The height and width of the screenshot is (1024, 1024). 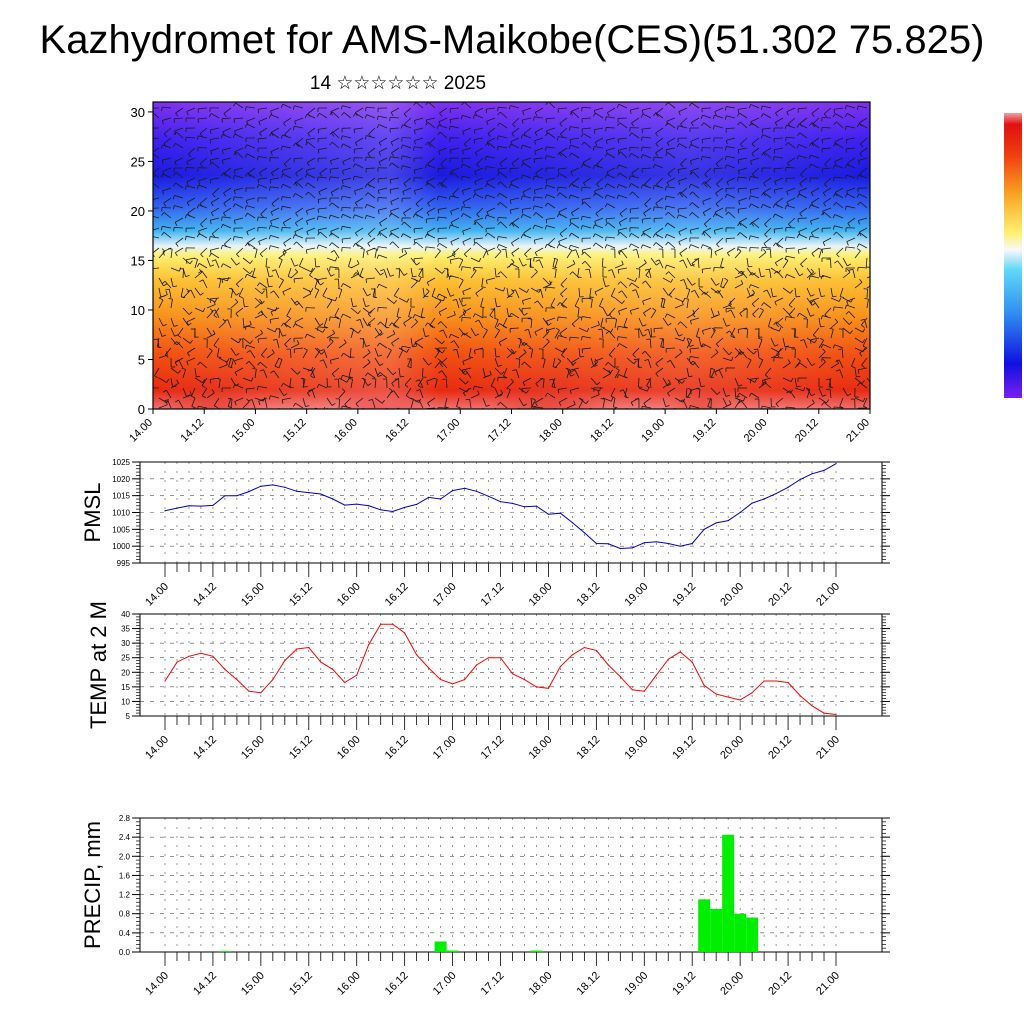 I want to click on precip-bar, so click(x=452, y=951).